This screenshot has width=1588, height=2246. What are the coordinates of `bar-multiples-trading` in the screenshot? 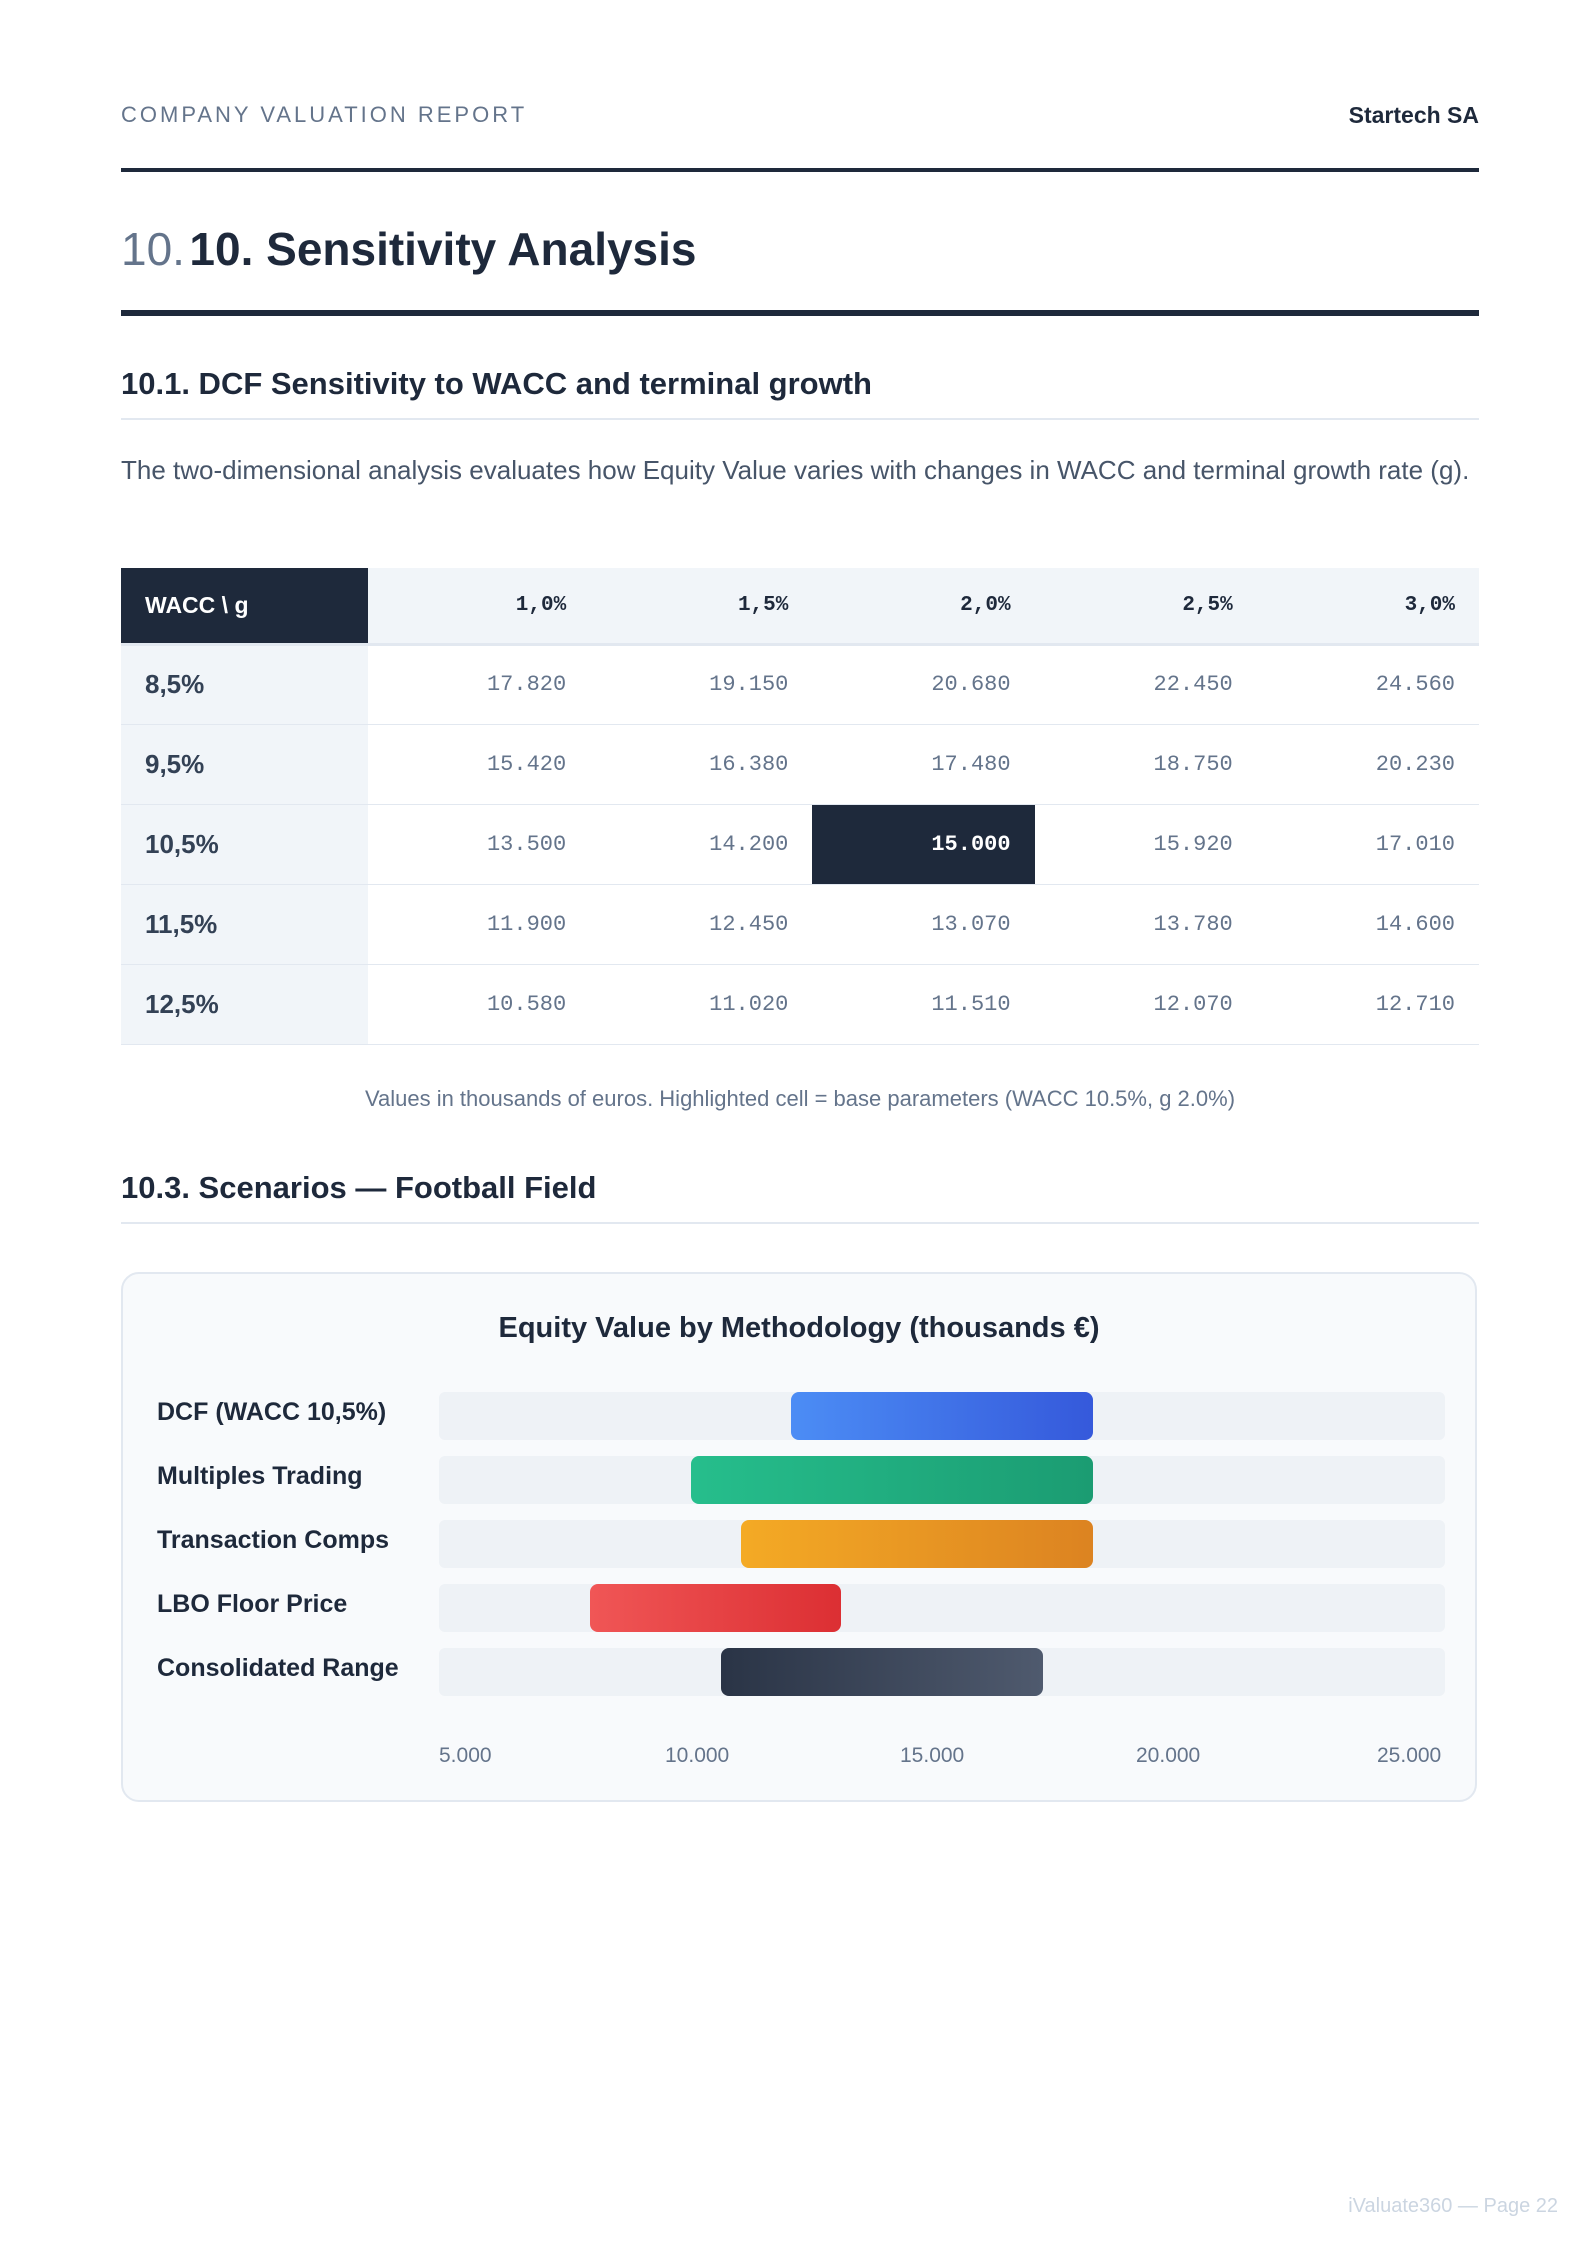 It's located at (891, 1480).